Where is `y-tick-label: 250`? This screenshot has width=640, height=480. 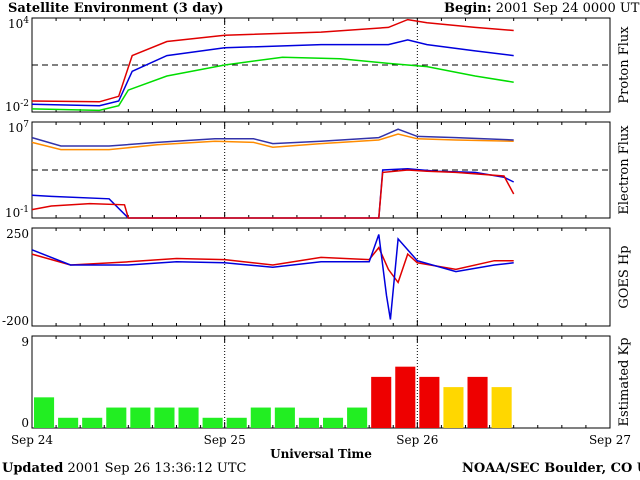 y-tick-label: 250 is located at coordinates (17, 234).